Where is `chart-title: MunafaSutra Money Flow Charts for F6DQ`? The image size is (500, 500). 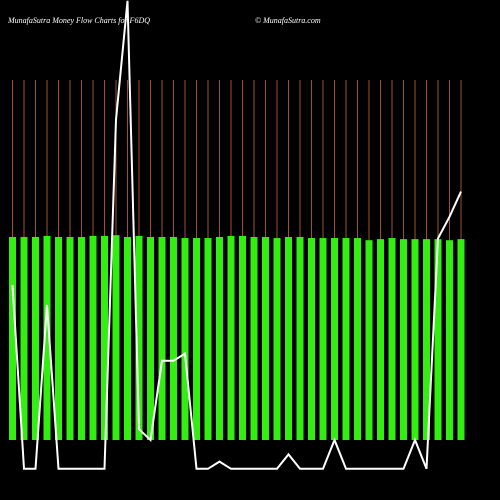 chart-title: MunafaSutra Money Flow Charts for F6DQ is located at coordinates (78, 20).